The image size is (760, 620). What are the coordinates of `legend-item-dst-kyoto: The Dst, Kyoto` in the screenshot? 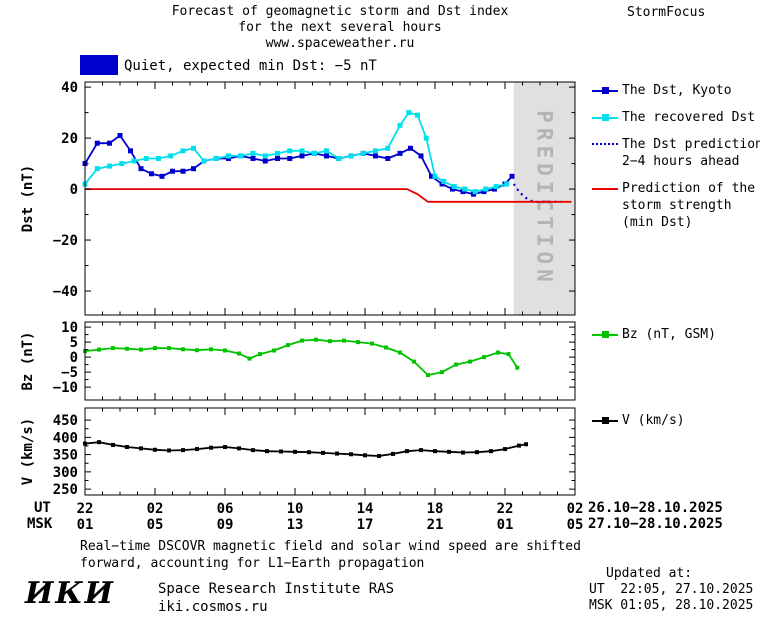 It's located at (662, 90).